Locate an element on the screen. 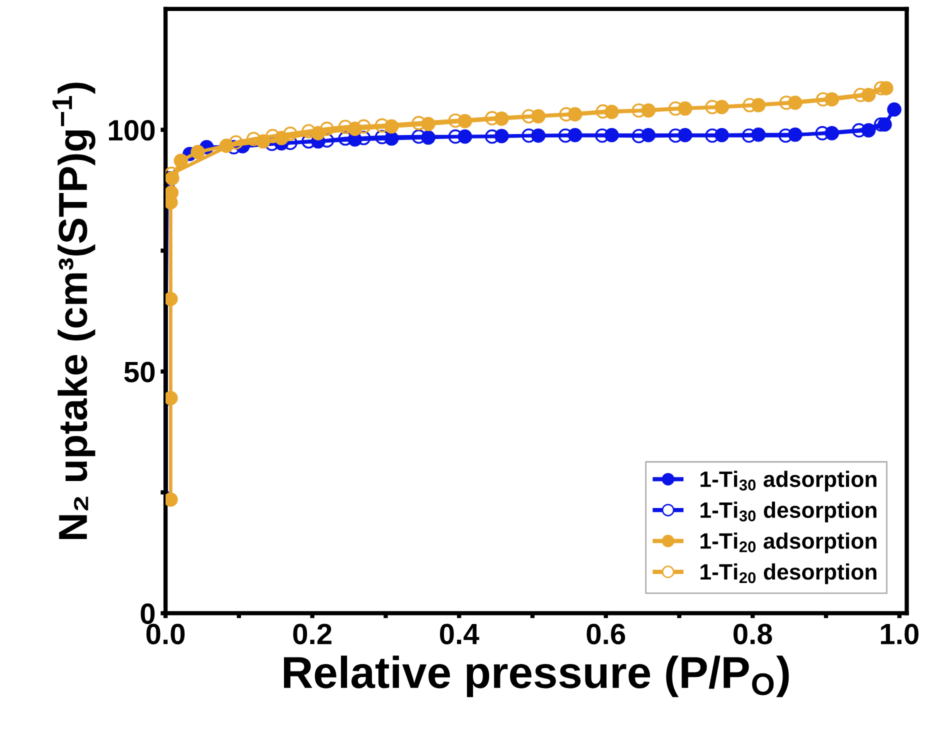 Image resolution: width=930 pixels, height=746 pixels. legend-label: 1-Ti$_{20}$ adsorption is located at coordinates (788, 543).